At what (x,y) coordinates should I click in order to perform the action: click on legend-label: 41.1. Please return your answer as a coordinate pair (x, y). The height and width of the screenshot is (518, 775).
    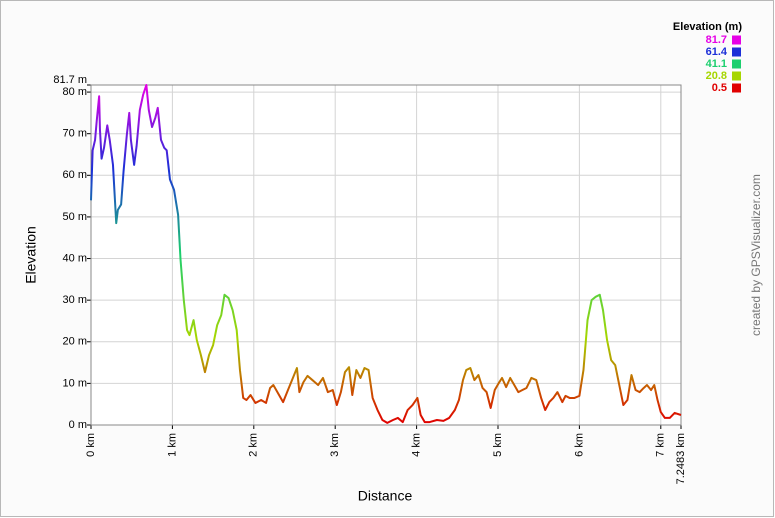
    Looking at the image, I should click on (716, 64).